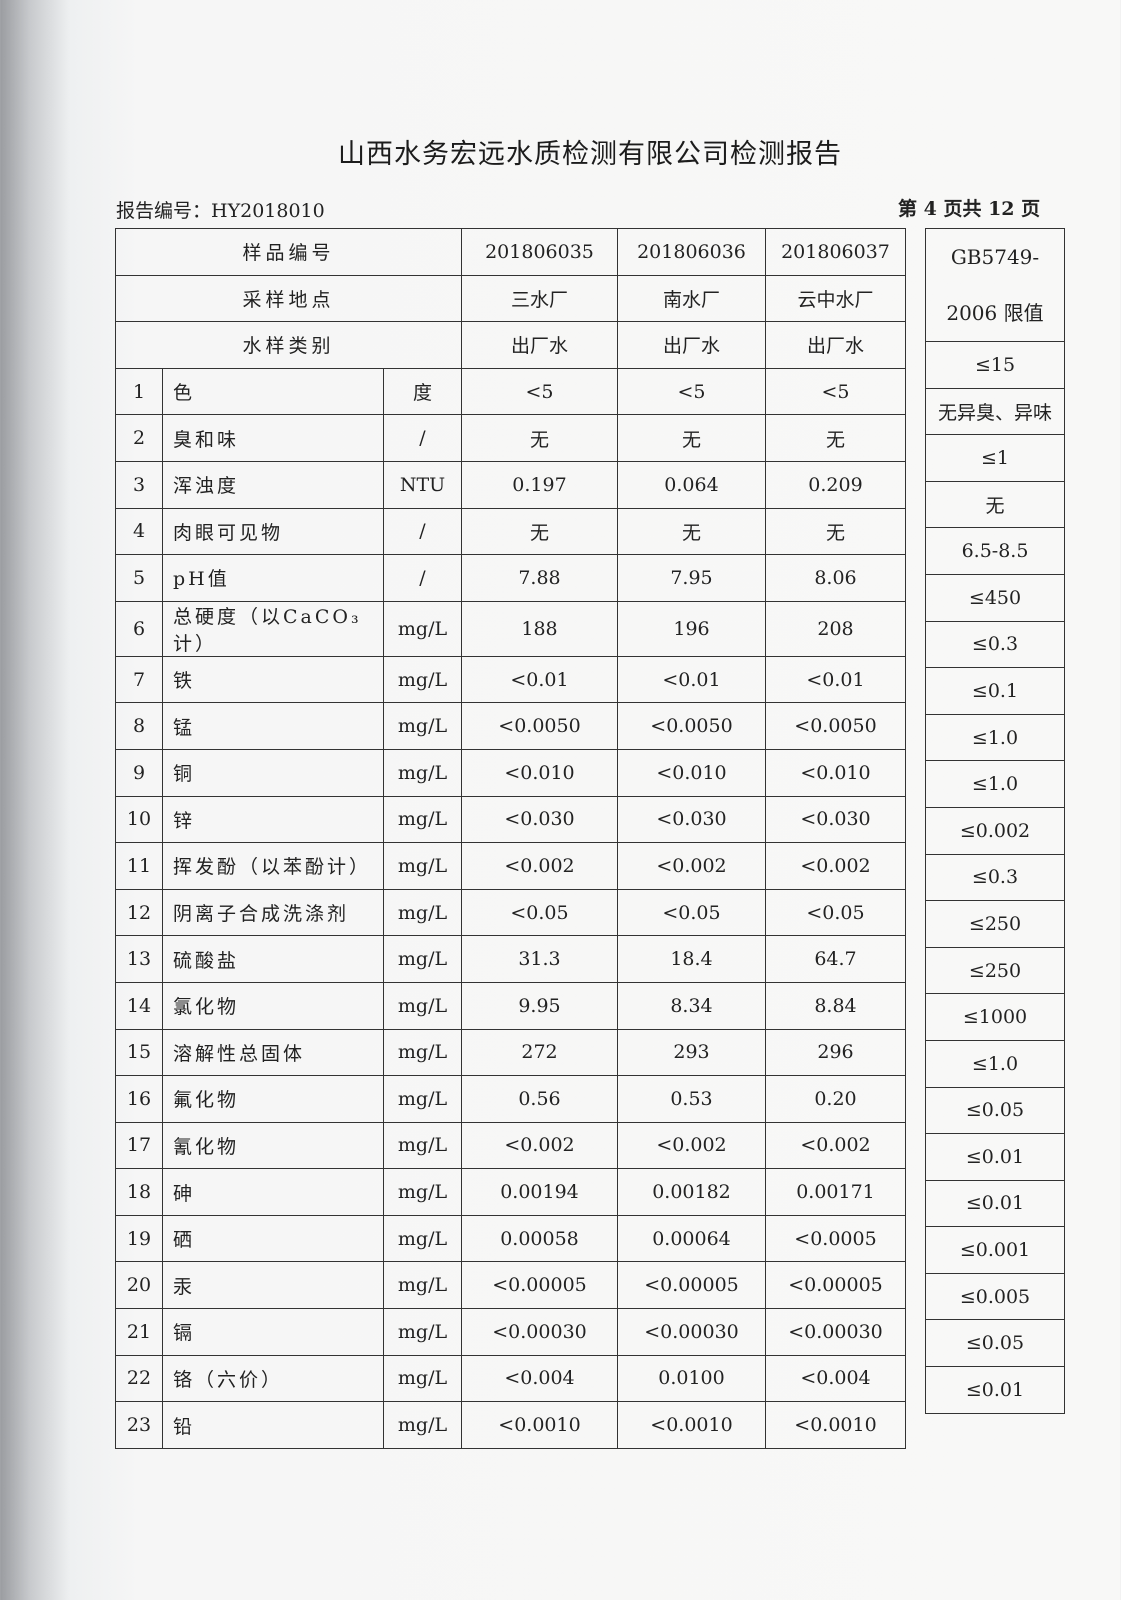 The image size is (1121, 1600). What do you see at coordinates (273, 1052) in the screenshot?
I see `item-name: 溶解性总固体` at bounding box center [273, 1052].